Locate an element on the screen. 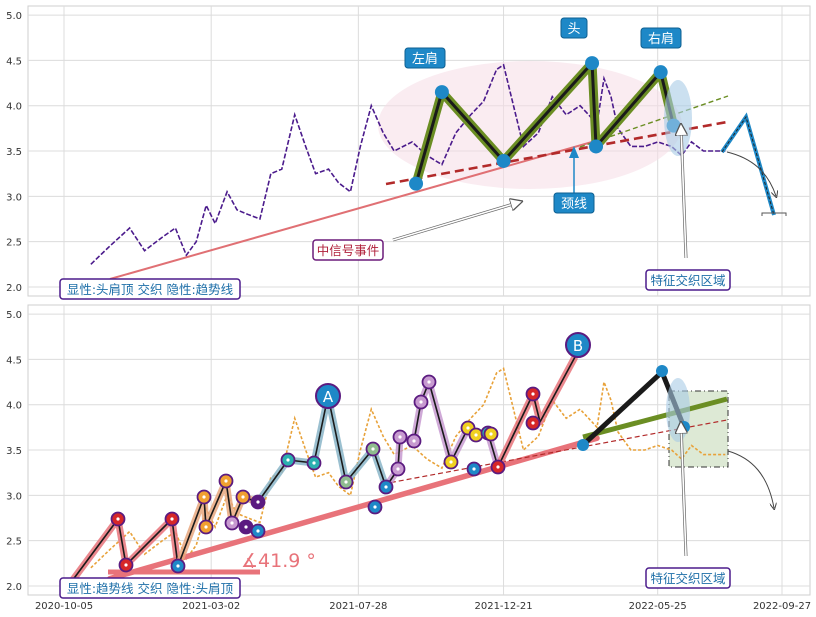 The height and width of the screenshot is (617, 816). x-tick-5: 2022-09-27 is located at coordinates (782, 606).